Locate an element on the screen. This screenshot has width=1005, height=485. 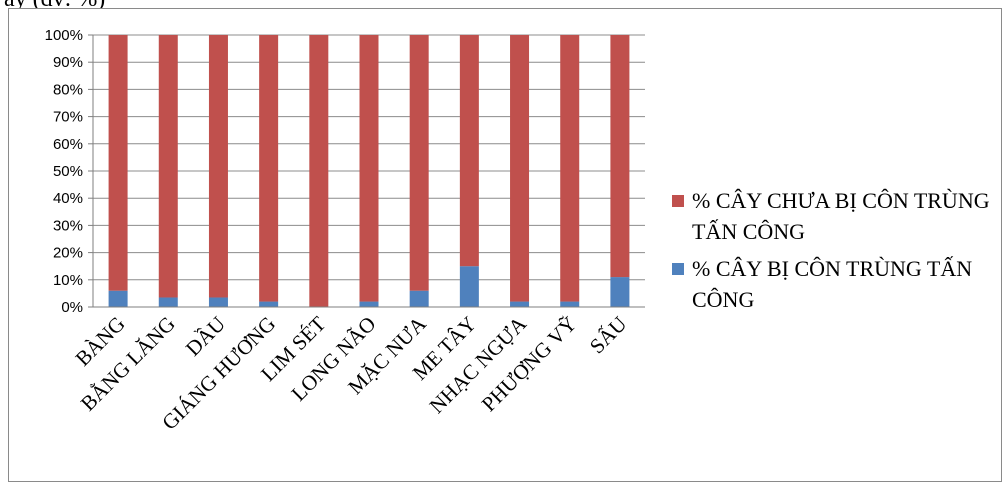
legend-item-not-attacked: % CÂY CHƯA BỊ CÔN TRÙNG TẤN CÔNG is located at coordinates (837, 216).